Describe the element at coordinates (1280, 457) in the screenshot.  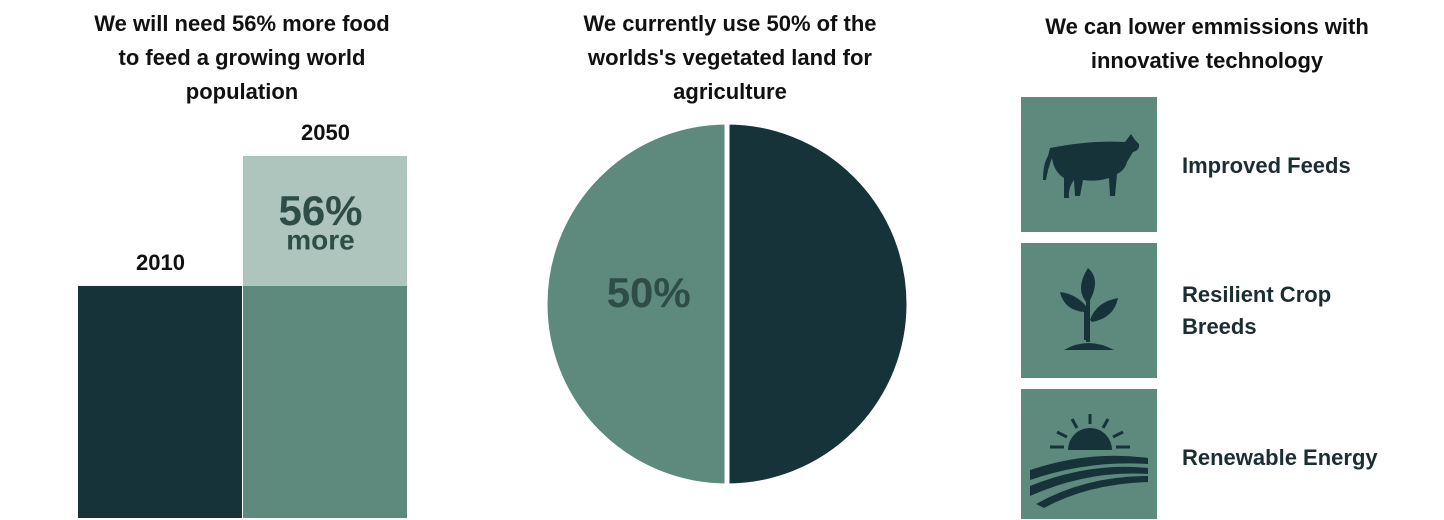
I see `tech-item: Renewable Energy` at that location.